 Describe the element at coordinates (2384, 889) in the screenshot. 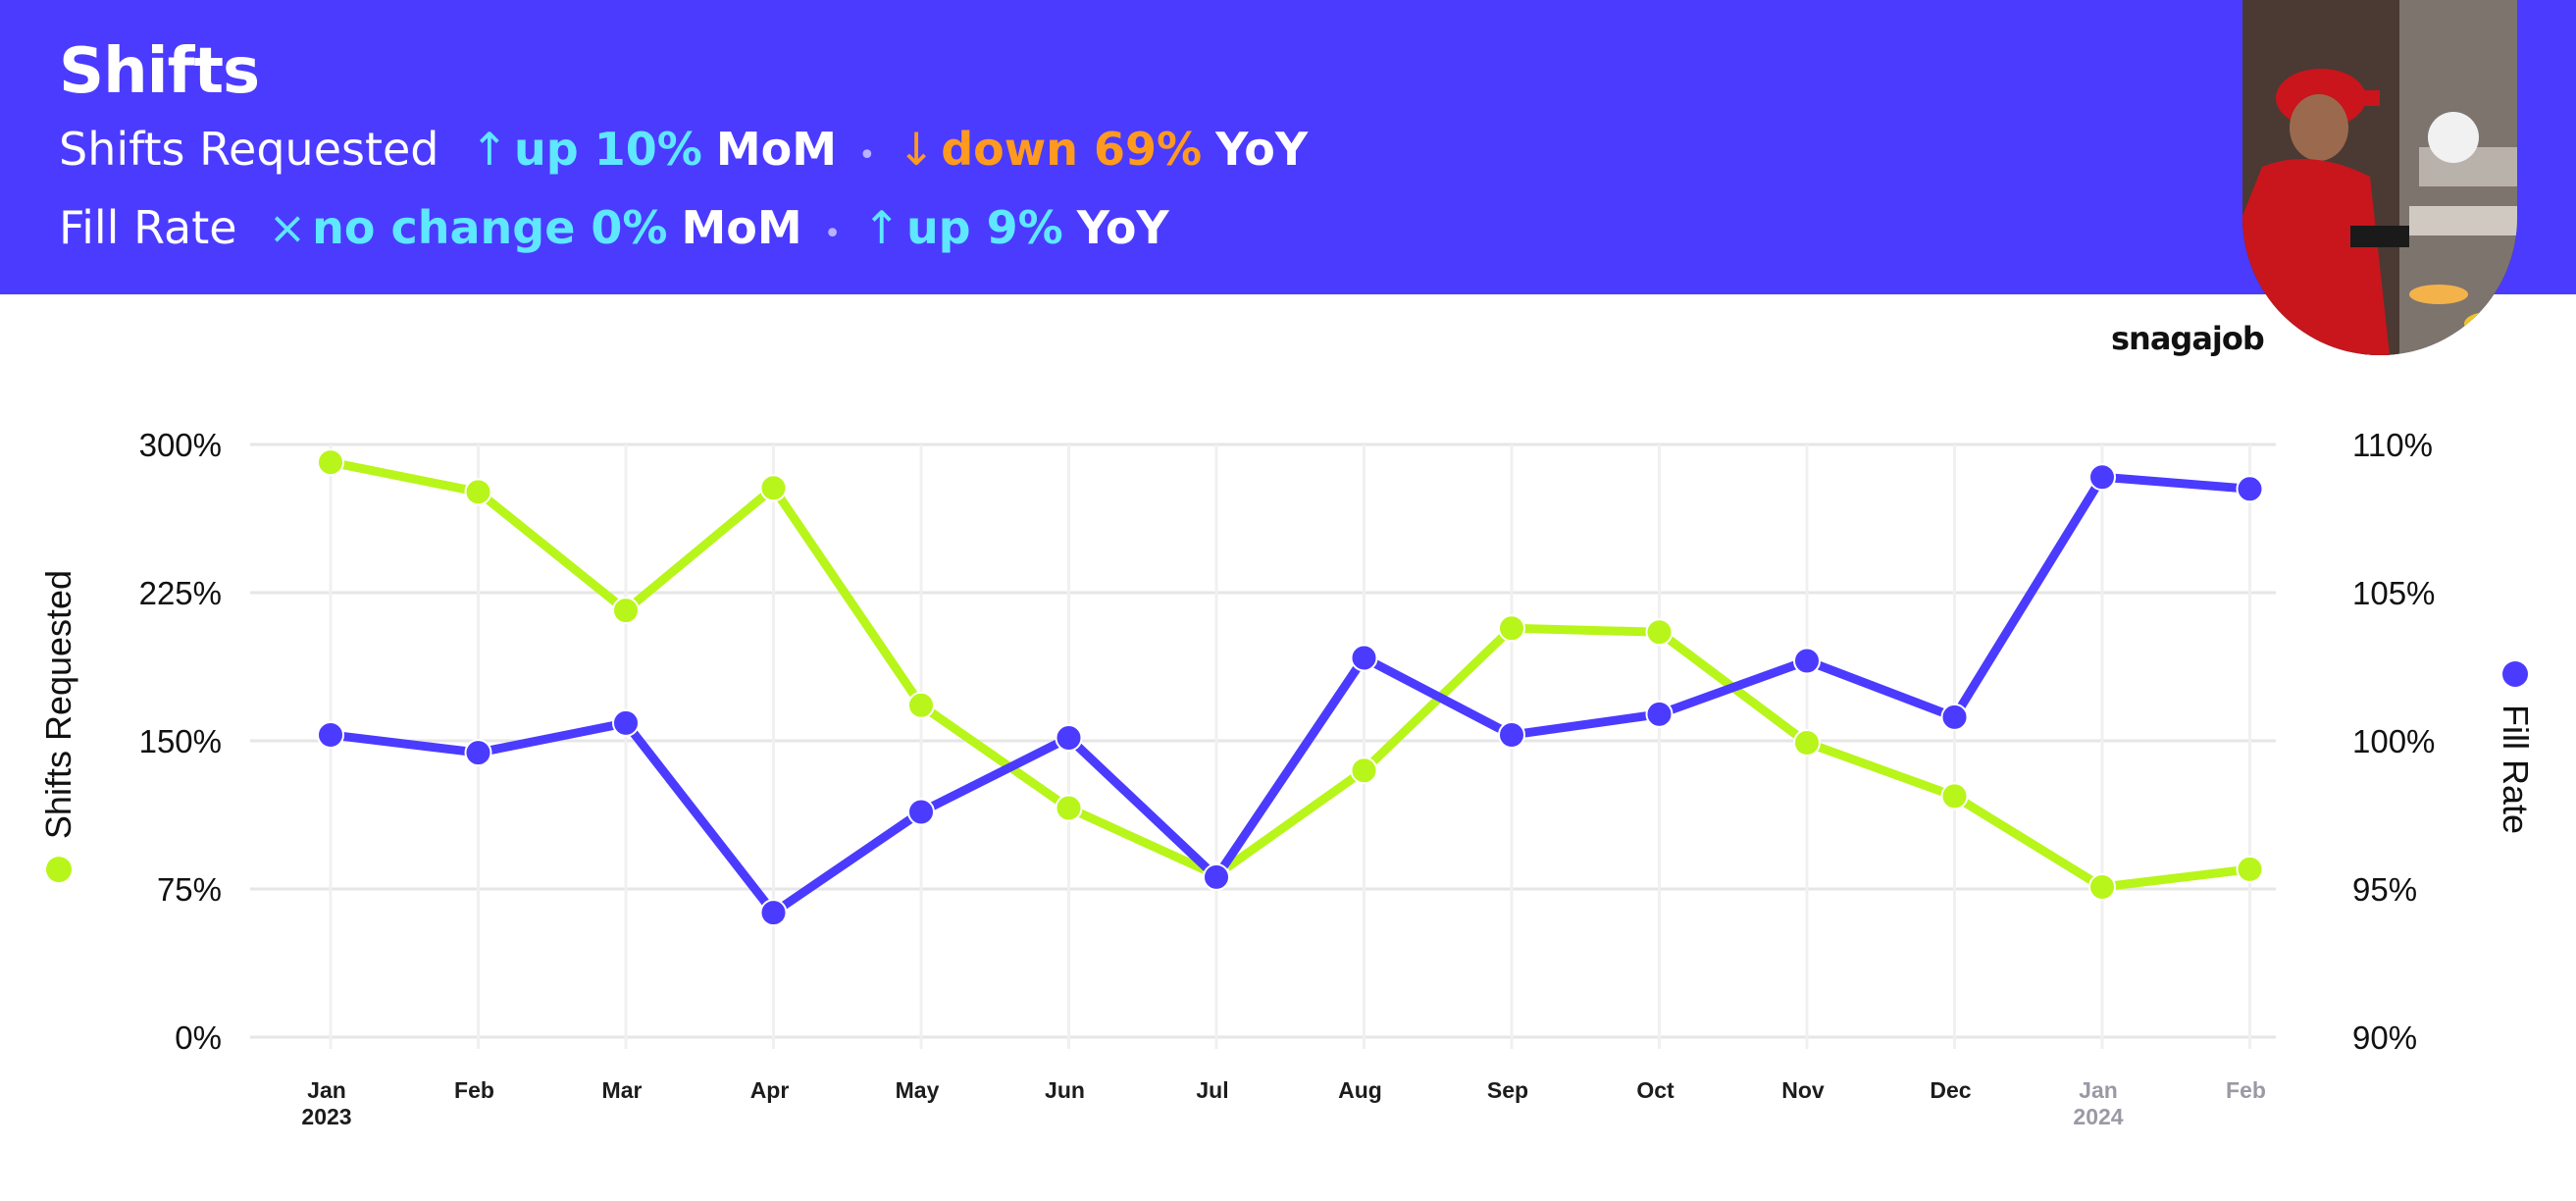

I see `y-right-tick-label: 95%` at that location.